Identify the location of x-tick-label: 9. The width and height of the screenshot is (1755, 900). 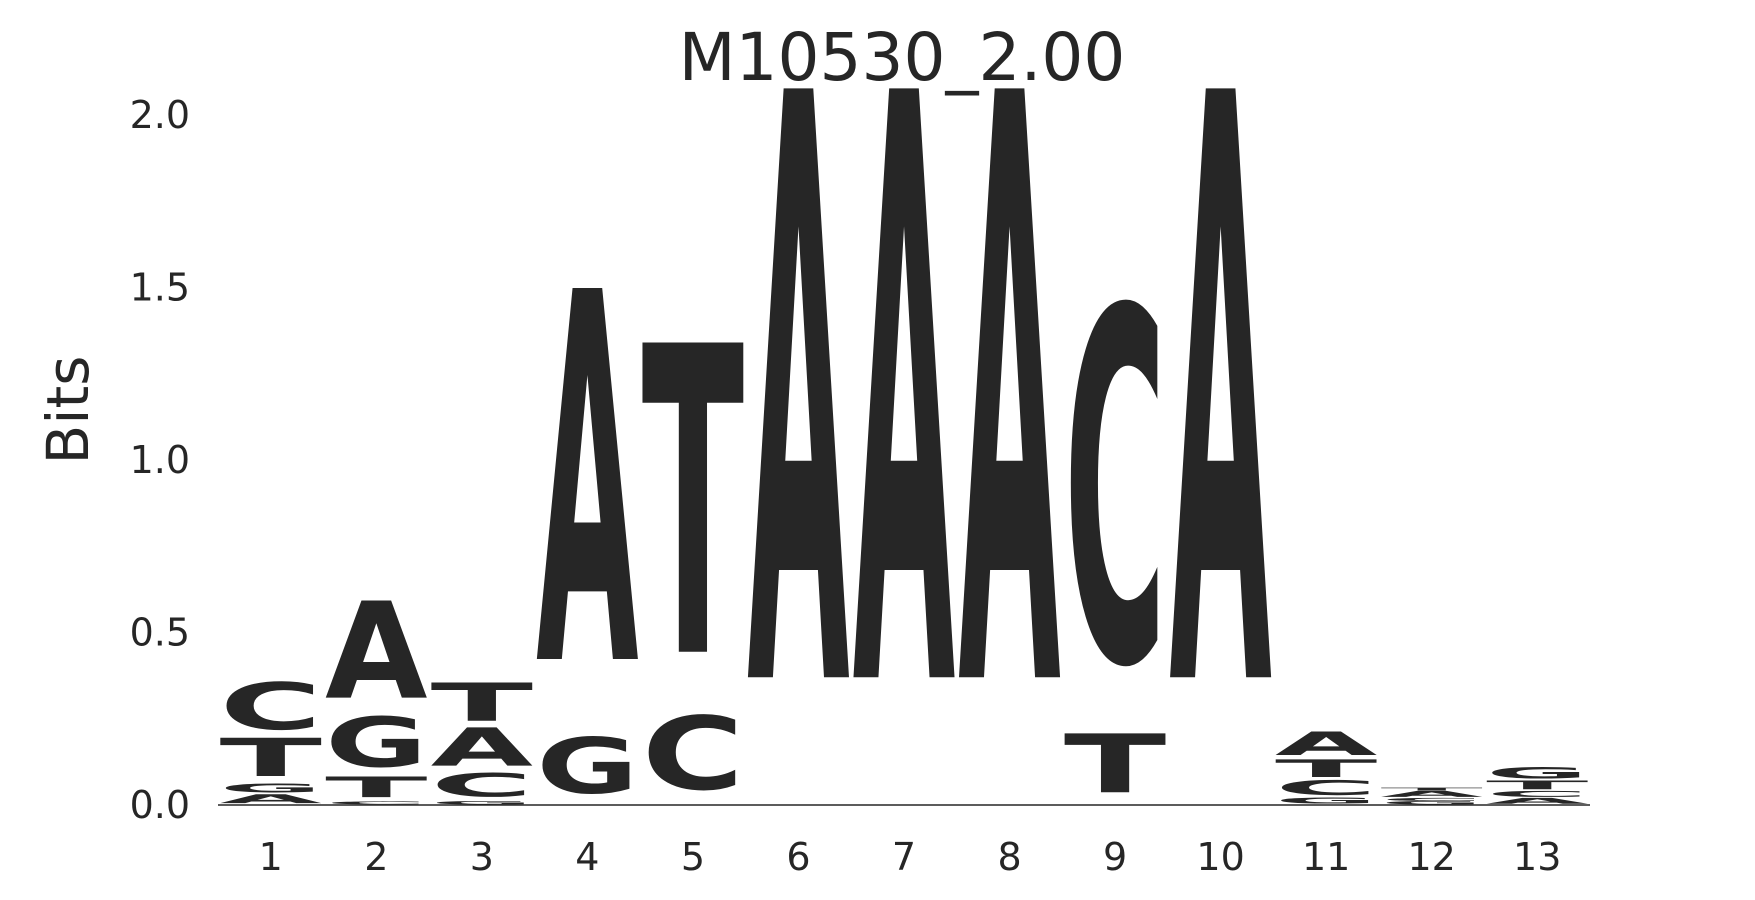
(1115, 857).